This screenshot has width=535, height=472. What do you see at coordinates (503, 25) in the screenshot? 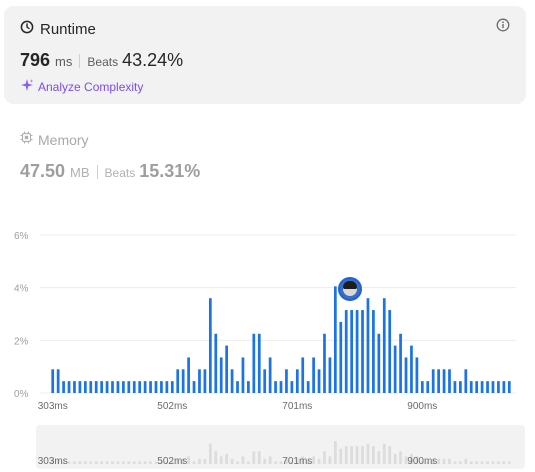
I see `info-icon` at bounding box center [503, 25].